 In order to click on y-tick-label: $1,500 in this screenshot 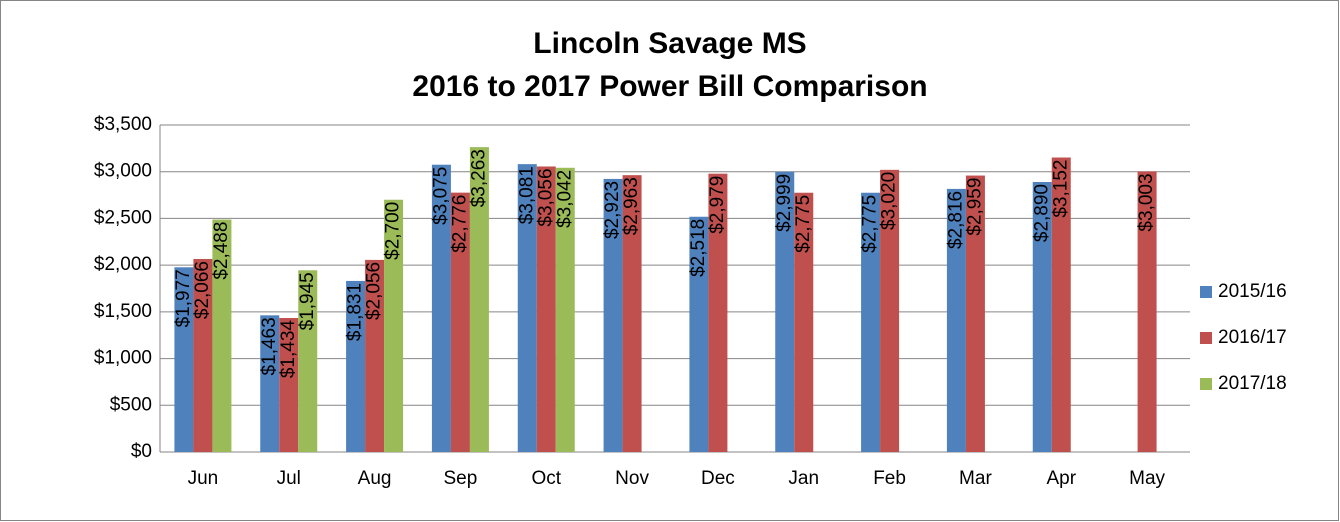, I will do `click(123, 311)`.